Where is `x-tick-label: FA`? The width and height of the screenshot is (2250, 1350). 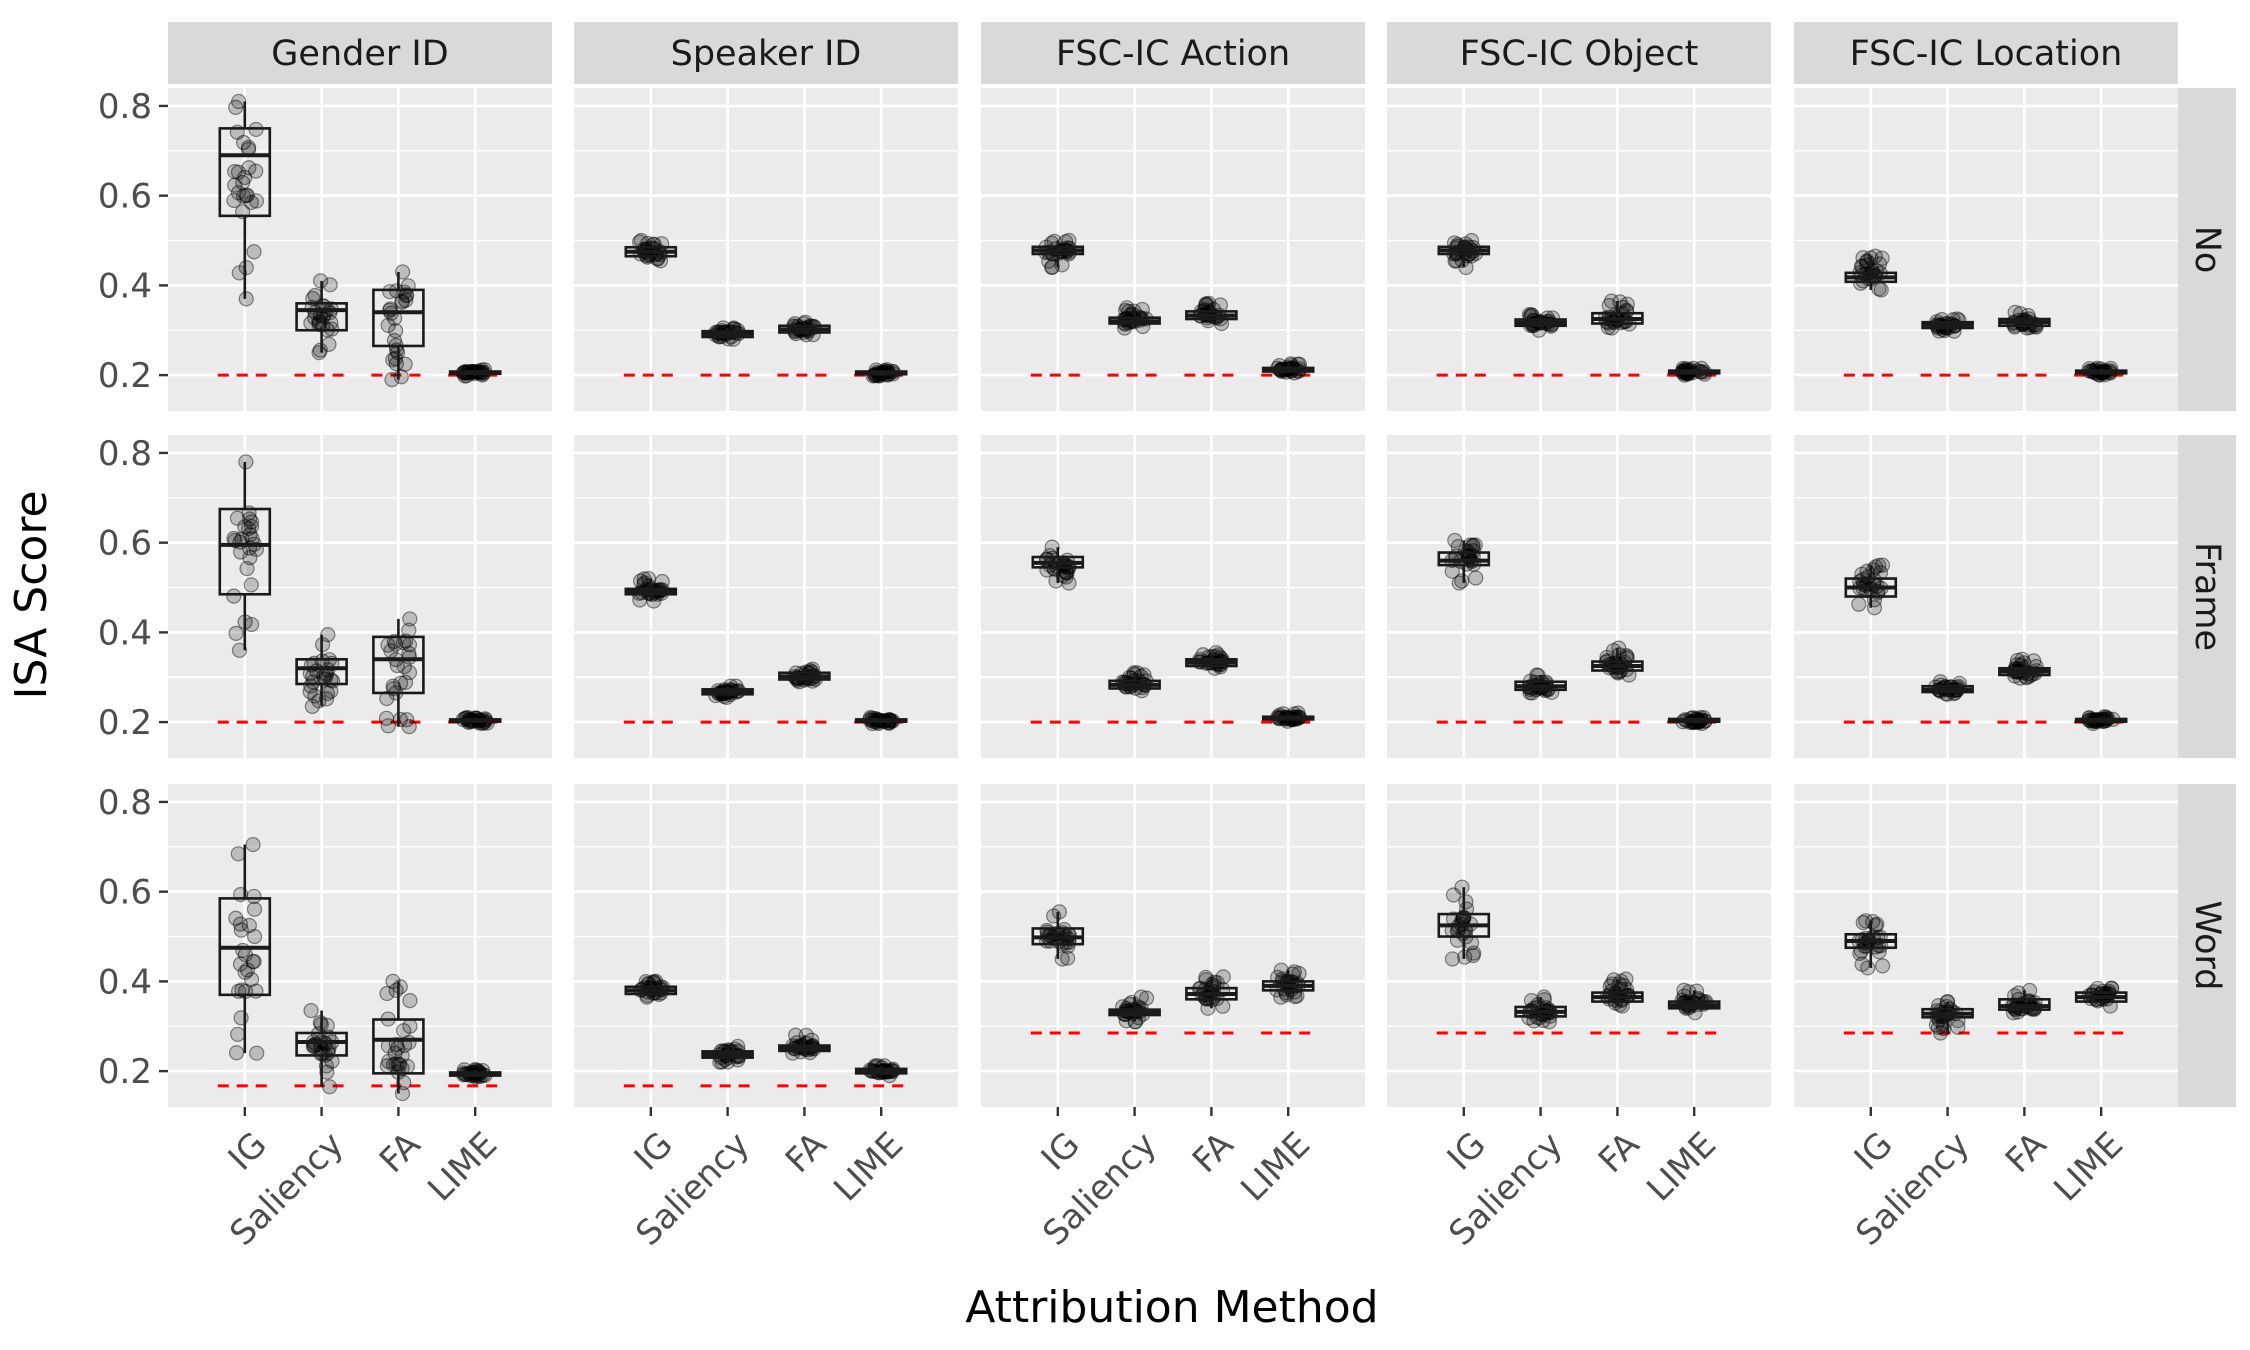
x-tick-label: FA is located at coordinates (1213, 1153).